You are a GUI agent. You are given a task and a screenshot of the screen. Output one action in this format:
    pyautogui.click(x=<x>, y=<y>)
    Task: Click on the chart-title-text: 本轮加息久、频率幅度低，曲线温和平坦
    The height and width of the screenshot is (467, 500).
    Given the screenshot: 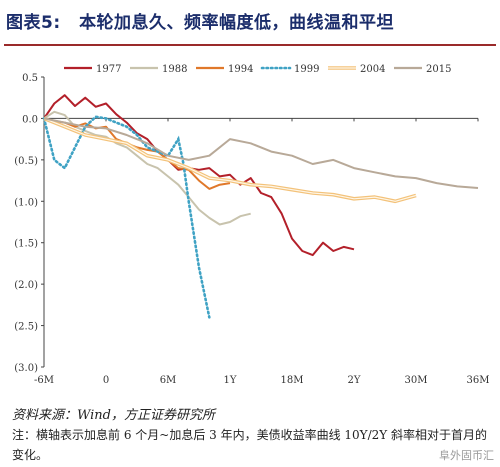 What is the action you would take?
    pyautogui.click(x=237, y=23)
    